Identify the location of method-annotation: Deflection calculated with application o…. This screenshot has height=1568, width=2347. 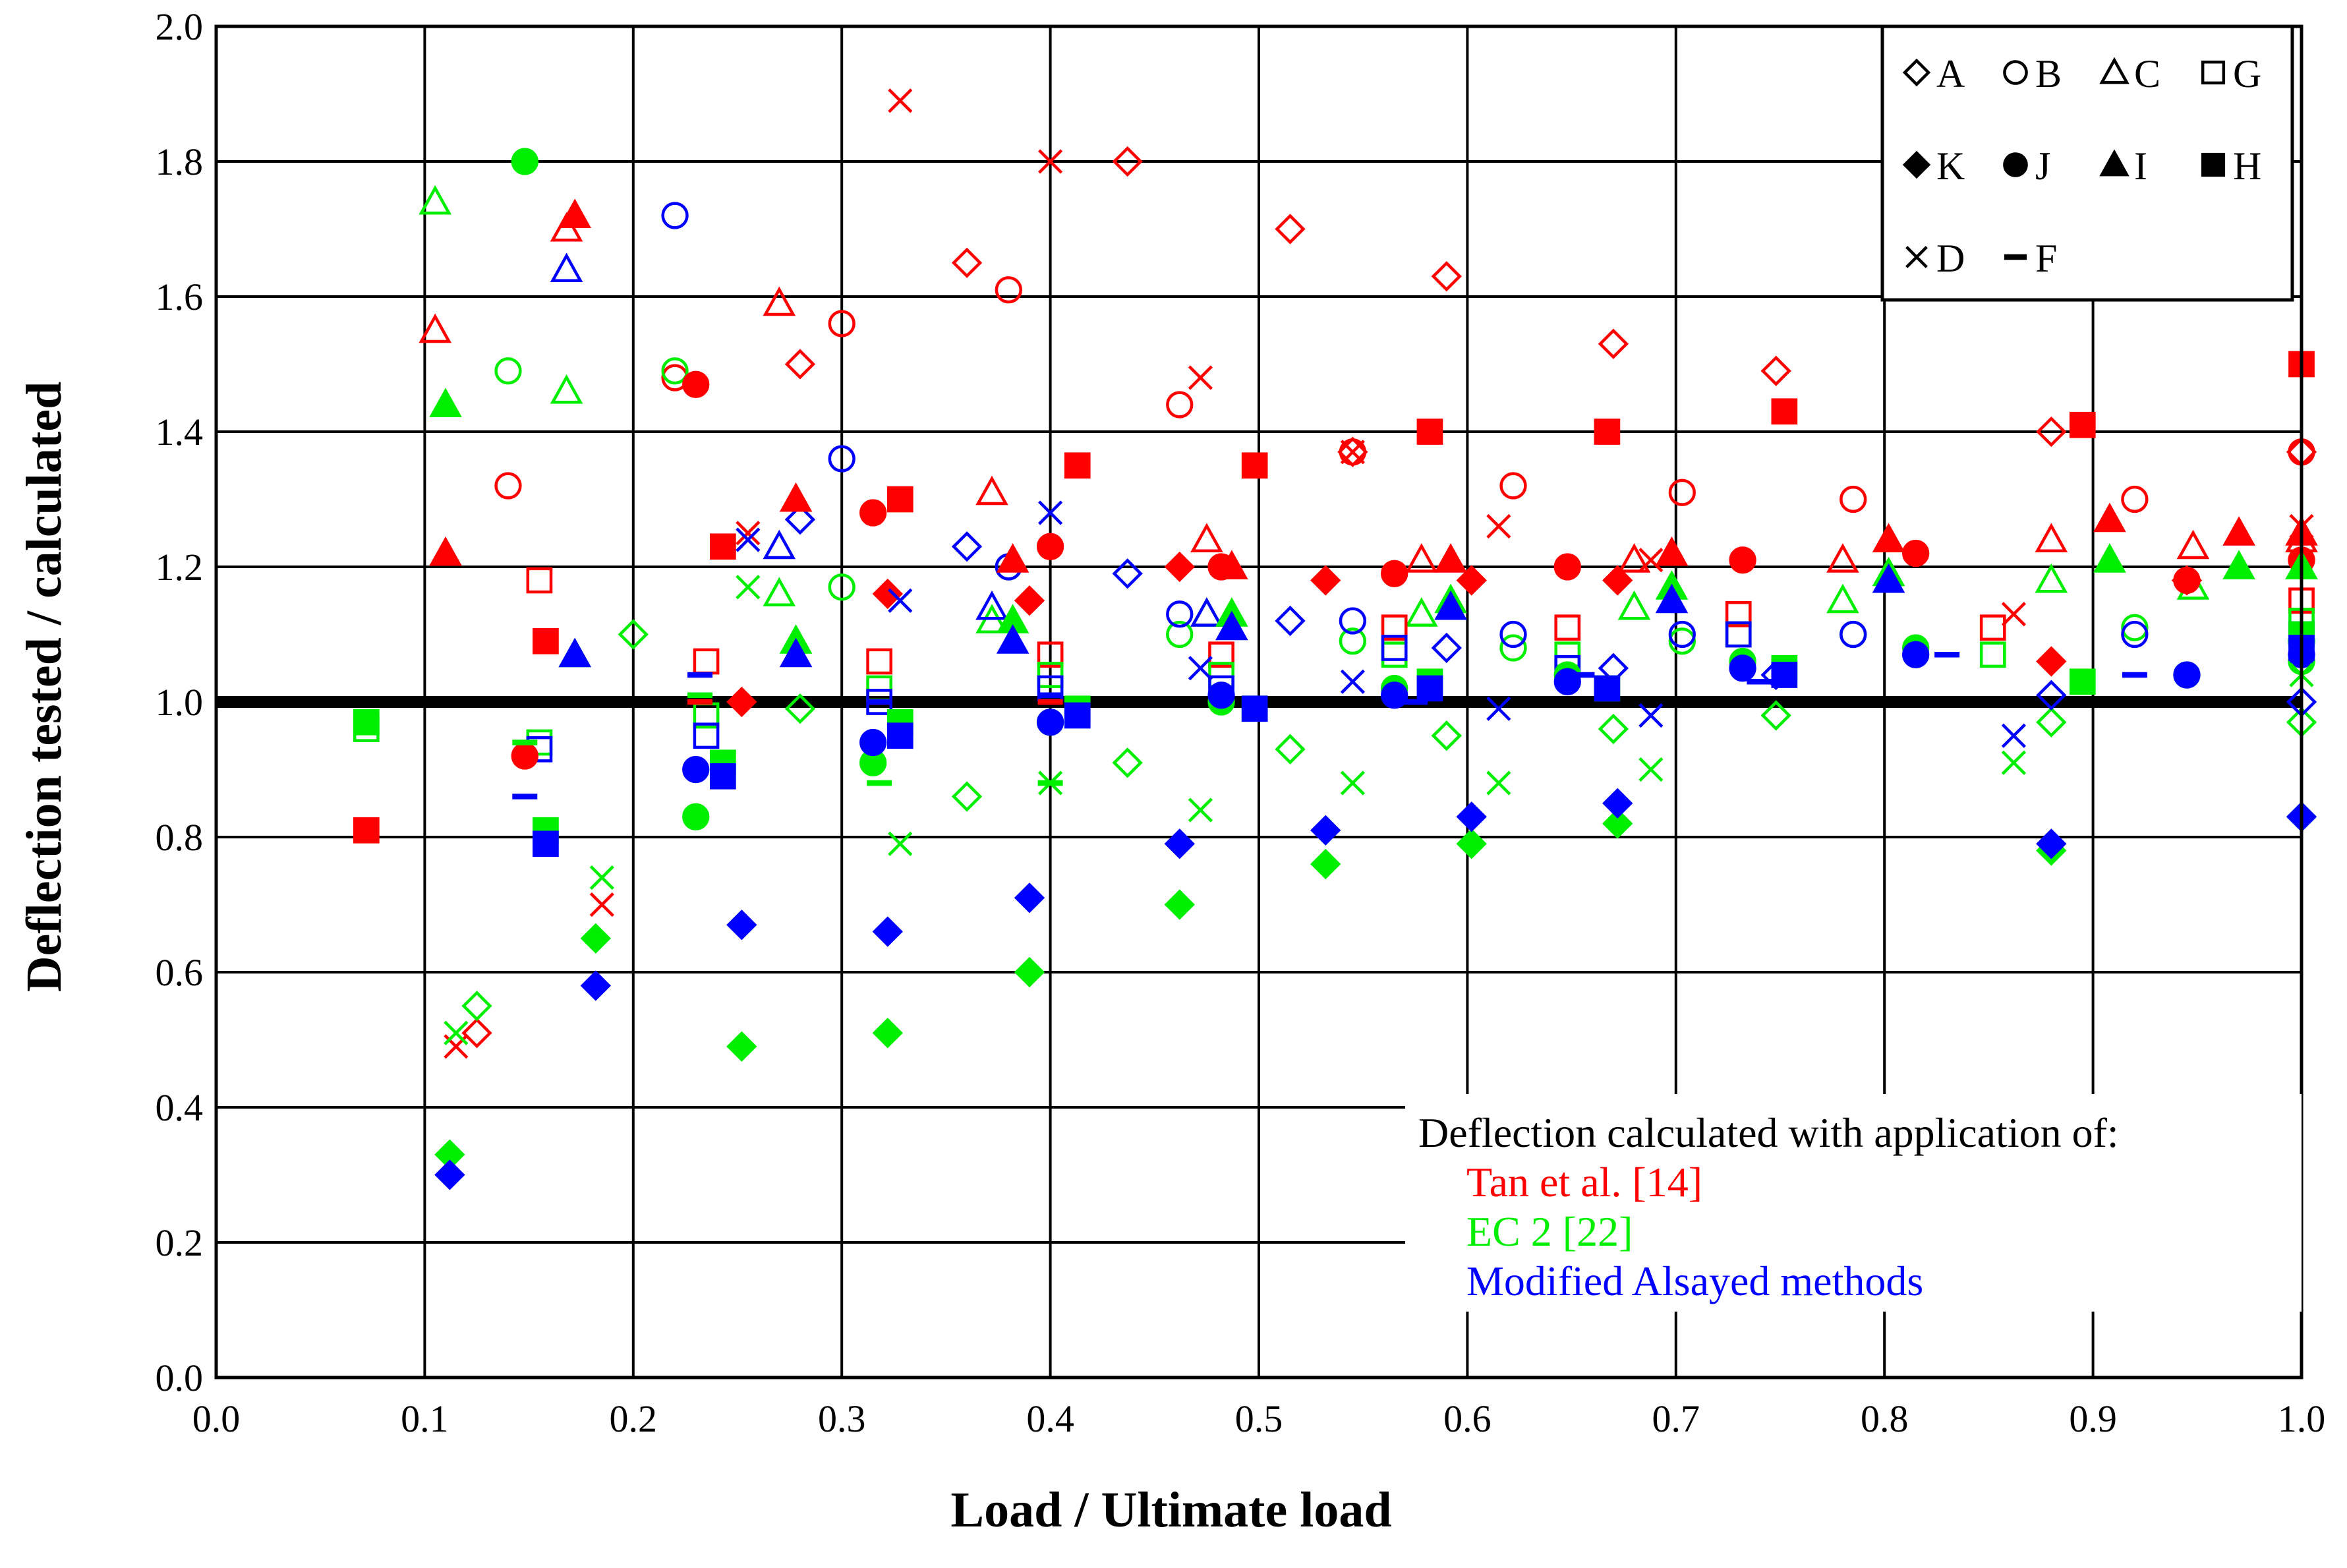
(1853, 1203).